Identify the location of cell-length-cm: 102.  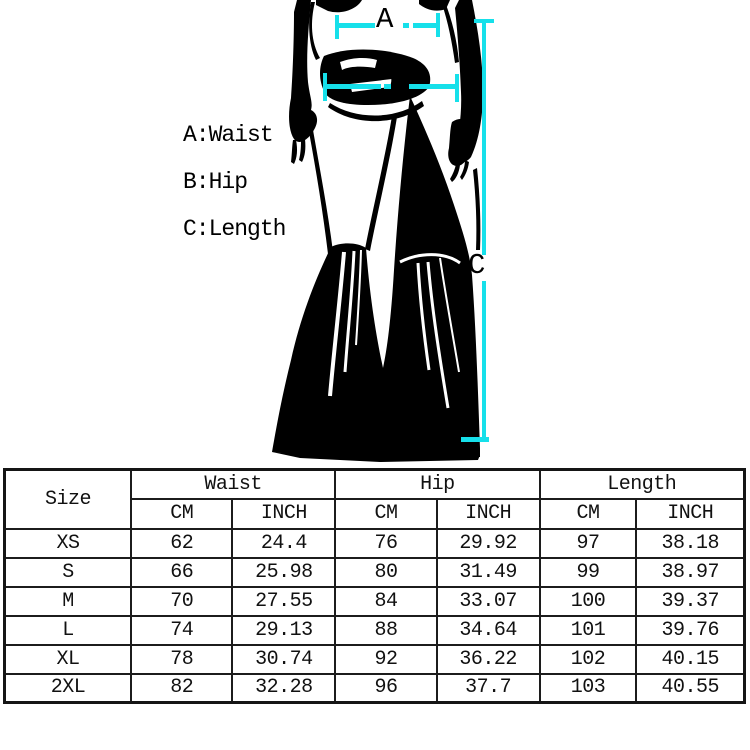
(588, 659).